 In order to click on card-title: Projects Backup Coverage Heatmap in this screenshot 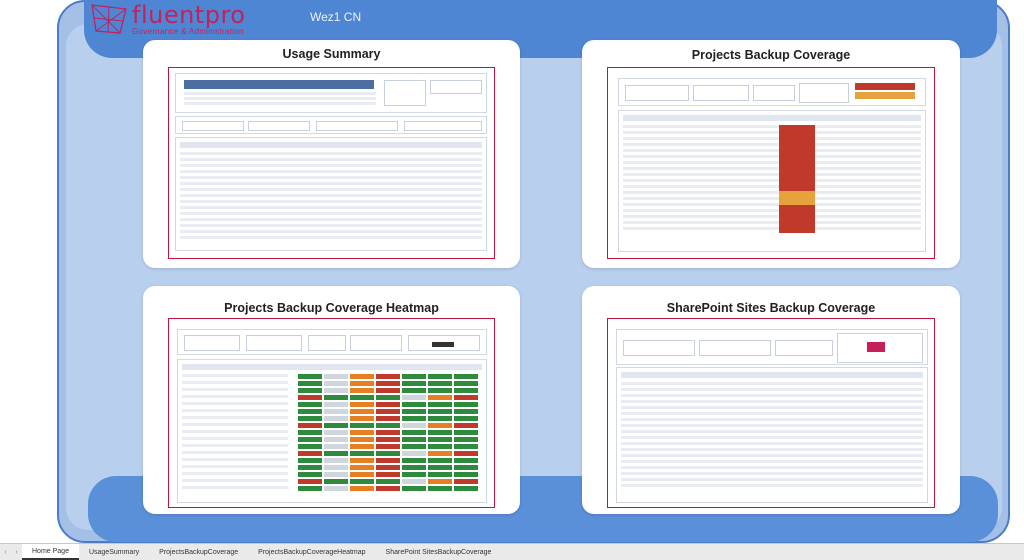, I will do `click(331, 308)`.